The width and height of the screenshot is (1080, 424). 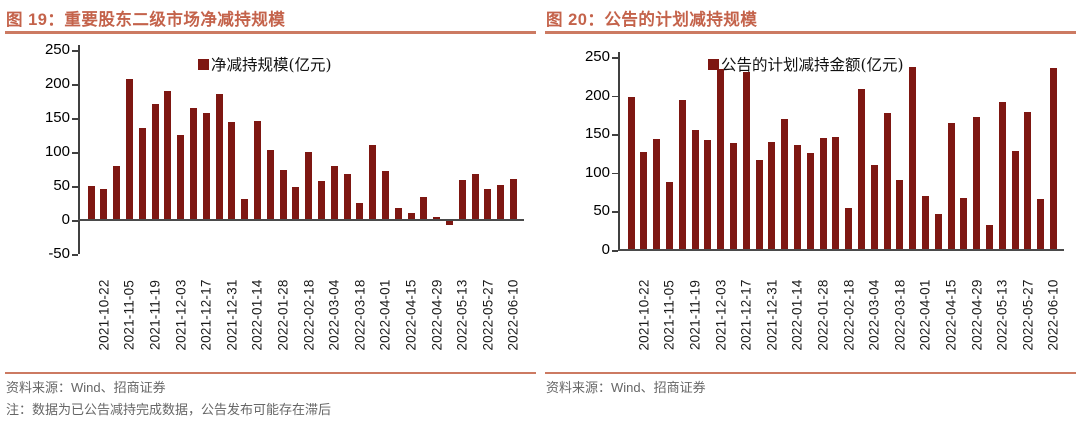 I want to click on y-tick-label: 250, so click(x=597, y=56).